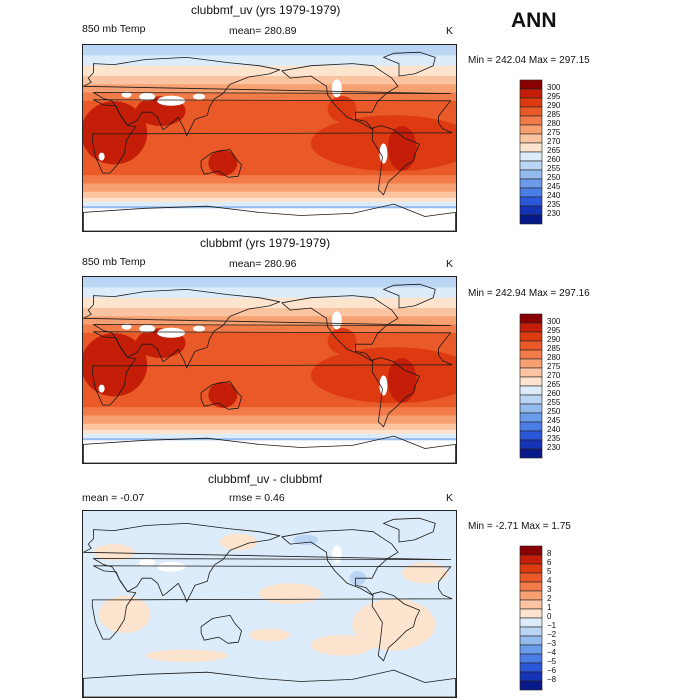 This screenshot has width=700, height=700. I want to click on colorbar-tick-label: 240, so click(554, 195).